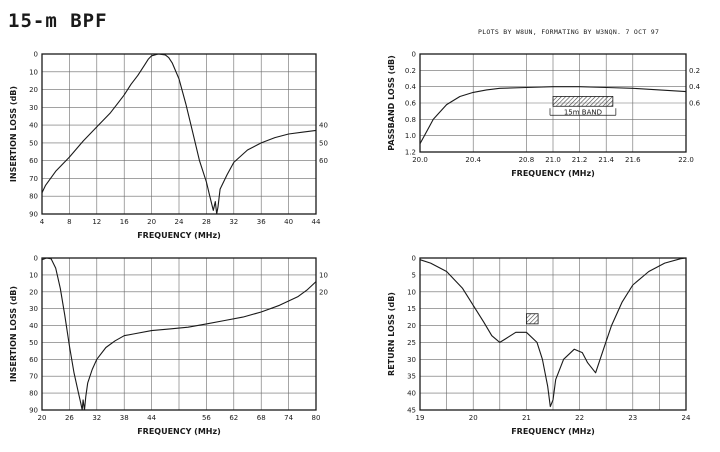  What do you see at coordinates (411, 87) in the screenshot?
I see `y-tick-label: 0.4` at bounding box center [411, 87].